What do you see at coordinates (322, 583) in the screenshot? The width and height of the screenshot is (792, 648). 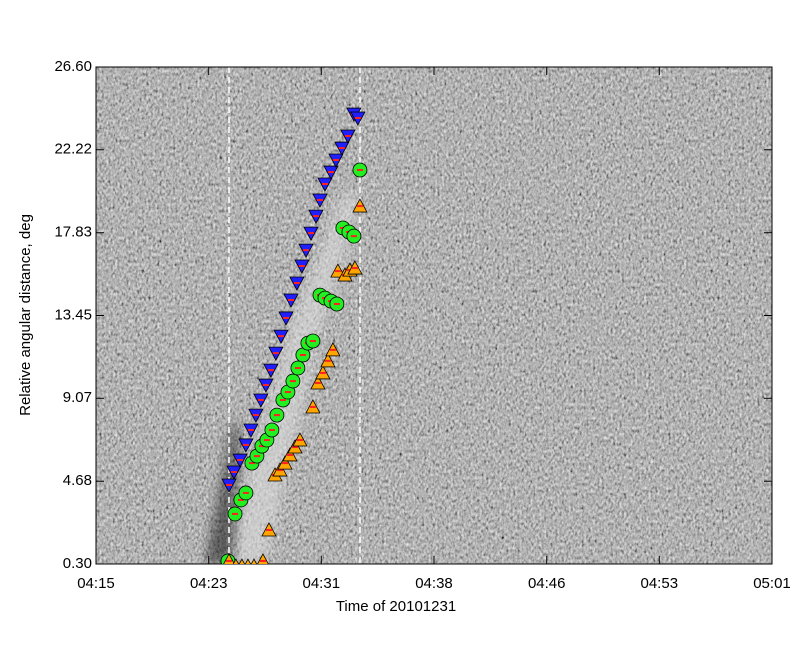 I see `x-tick-label: 04:31` at bounding box center [322, 583].